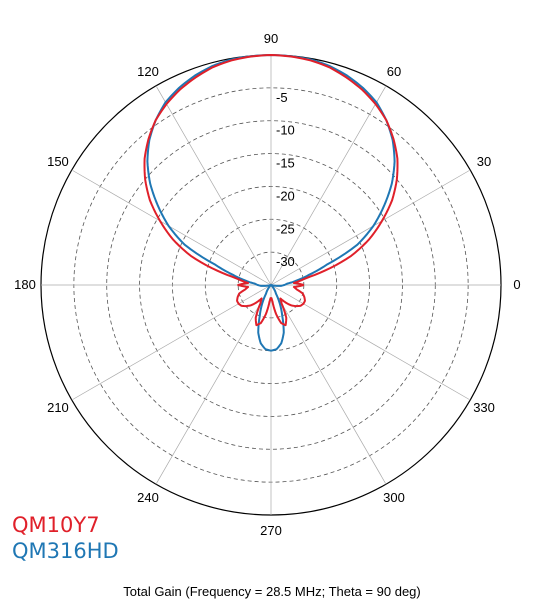  What do you see at coordinates (148, 497) in the screenshot?
I see `angle-tick-label-240: 240` at bounding box center [148, 497].